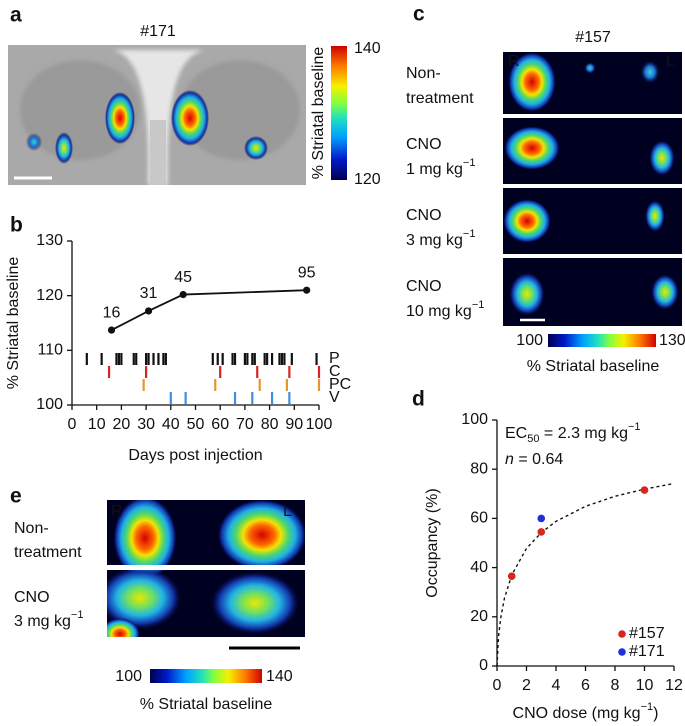 Image resolution: width=685 pixels, height=726 pixels. Describe the element at coordinates (13, 323) in the screenshot. I see `y-axis-label: % Striatal baseline` at that location.